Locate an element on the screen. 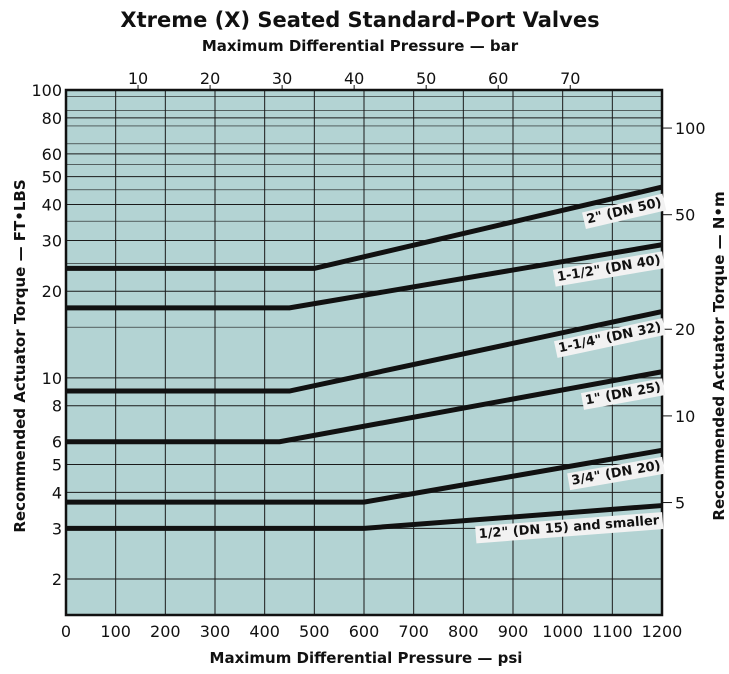 The image size is (729, 674). y-tick-label: 100 is located at coordinates (46, 90).